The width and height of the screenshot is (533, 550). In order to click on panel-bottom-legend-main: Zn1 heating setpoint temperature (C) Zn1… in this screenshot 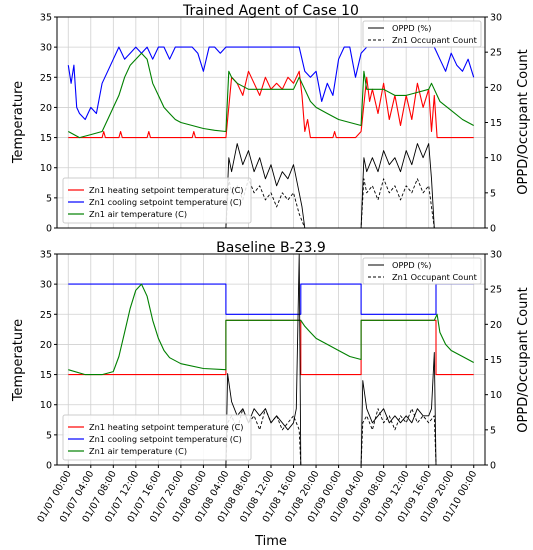, I will do `click(157, 437)`.